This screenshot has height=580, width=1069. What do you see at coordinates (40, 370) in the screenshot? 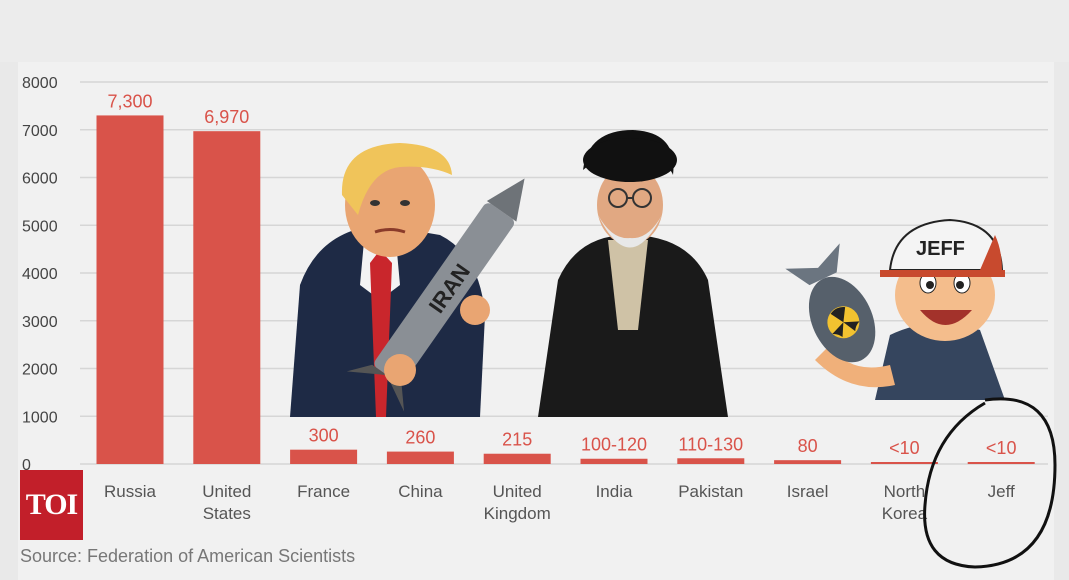
I see `y-tick-label: 2000` at bounding box center [40, 370].